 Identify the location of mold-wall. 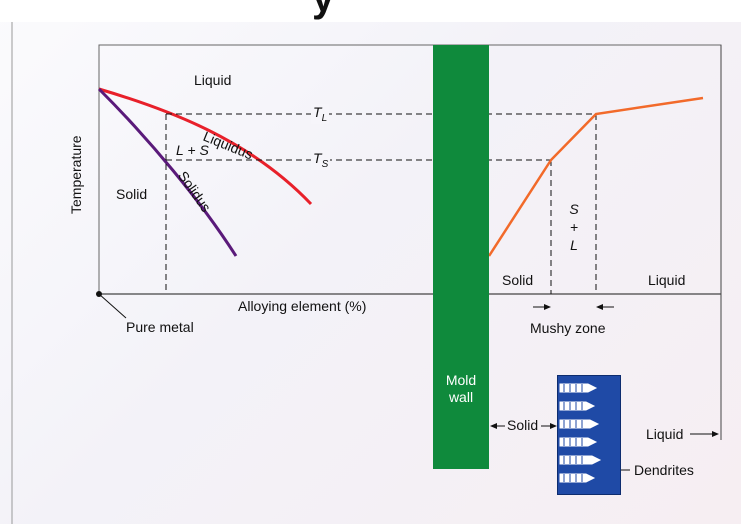
(461, 257).